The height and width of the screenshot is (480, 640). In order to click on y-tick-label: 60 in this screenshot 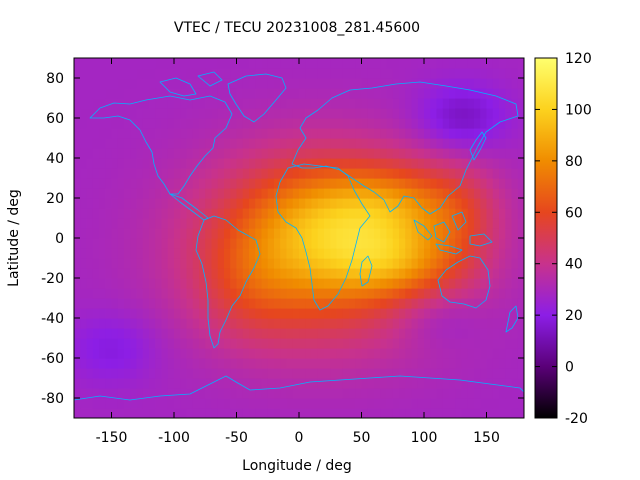, I will do `click(55, 119)`.